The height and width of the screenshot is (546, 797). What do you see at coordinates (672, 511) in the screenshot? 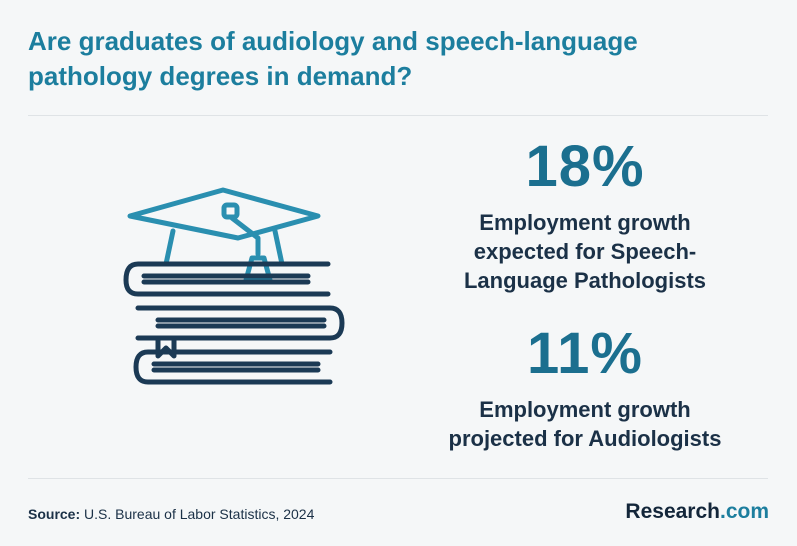
I see `brand-name: Research` at bounding box center [672, 511].